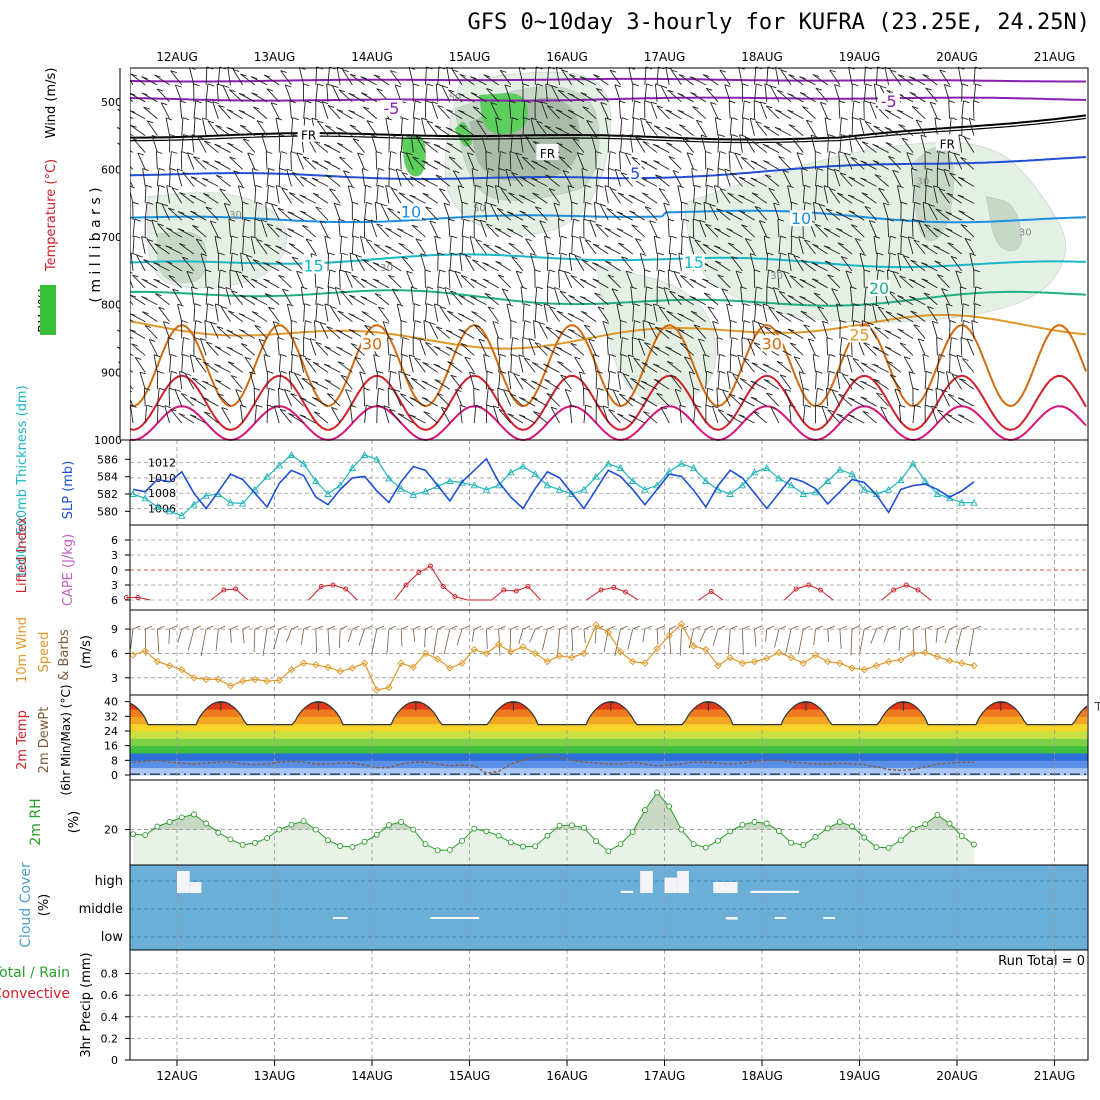 The width and height of the screenshot is (1100, 1100). I want to click on lifted-index-point, so click(126, 597).